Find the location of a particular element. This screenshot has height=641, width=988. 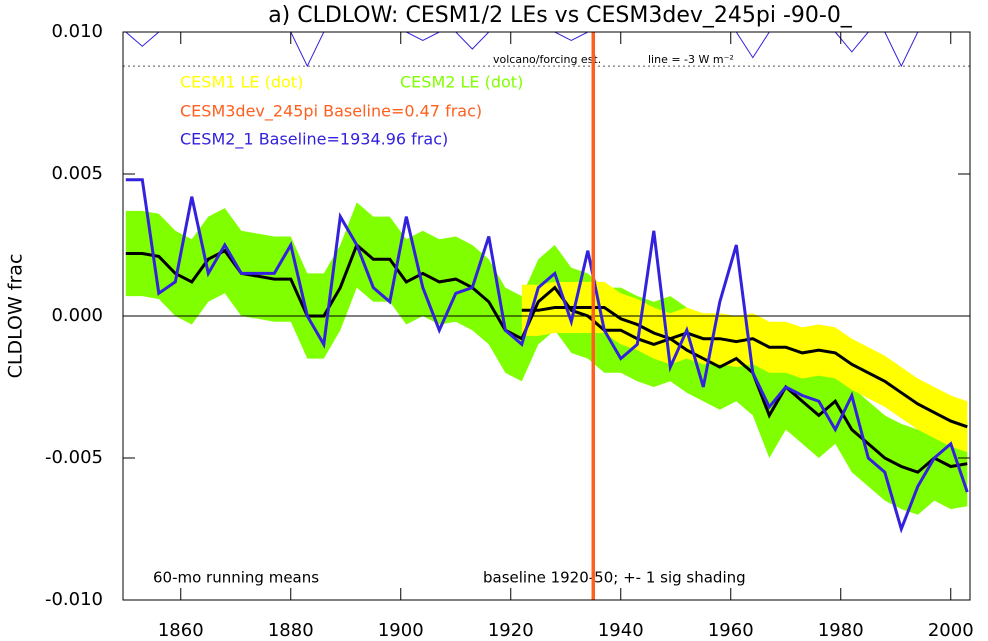

y-tick-label: 0.010 is located at coordinates (77, 31).